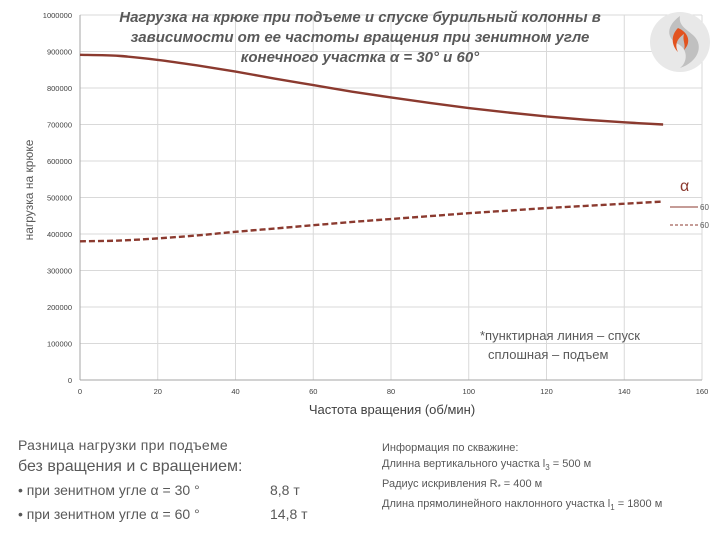 Image resolution: width=720 pixels, height=540 pixels. Describe the element at coordinates (57, 15) in the screenshot. I see `y-tick-label: 1000000` at that location.